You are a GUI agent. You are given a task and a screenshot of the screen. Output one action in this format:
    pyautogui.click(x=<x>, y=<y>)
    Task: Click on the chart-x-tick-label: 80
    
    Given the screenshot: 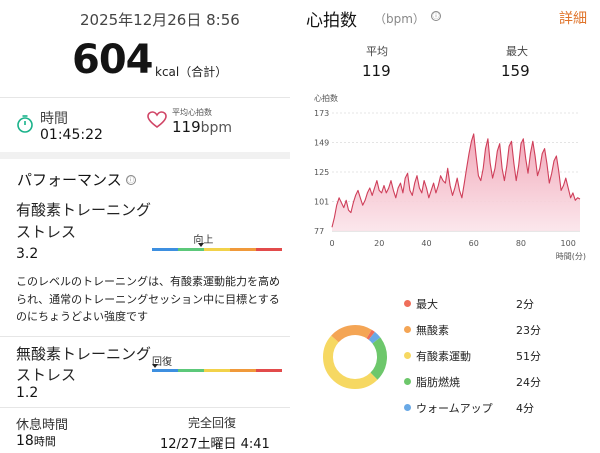 What is the action you would take?
    pyautogui.click(x=521, y=243)
    